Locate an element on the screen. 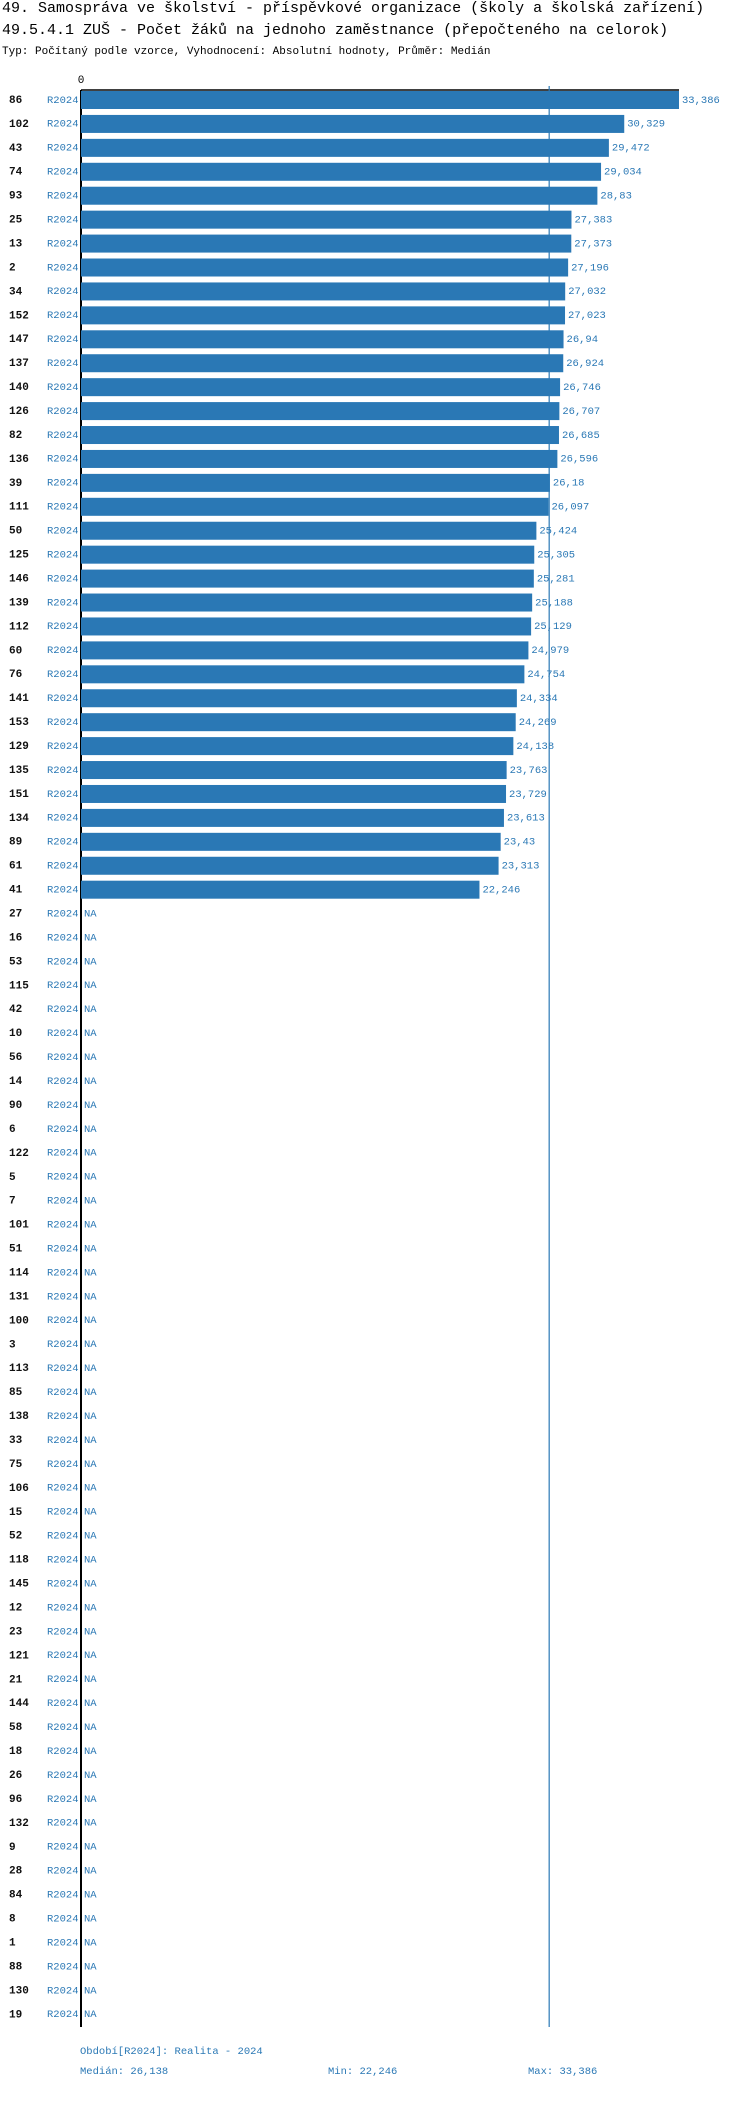 The image size is (750, 2101). category-label: 152 is located at coordinates (19, 316).